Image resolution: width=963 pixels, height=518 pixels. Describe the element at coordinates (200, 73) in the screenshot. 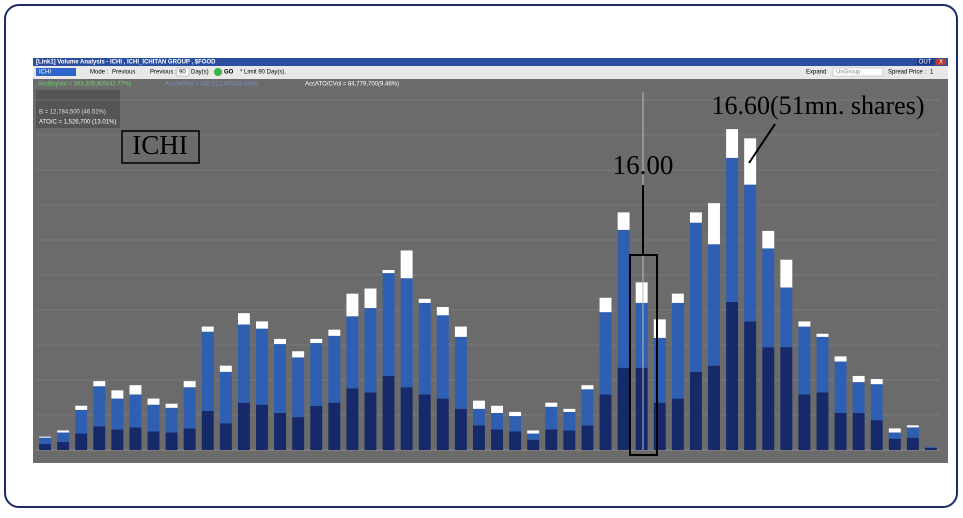

I see `days-unit: Day(s)` at that location.